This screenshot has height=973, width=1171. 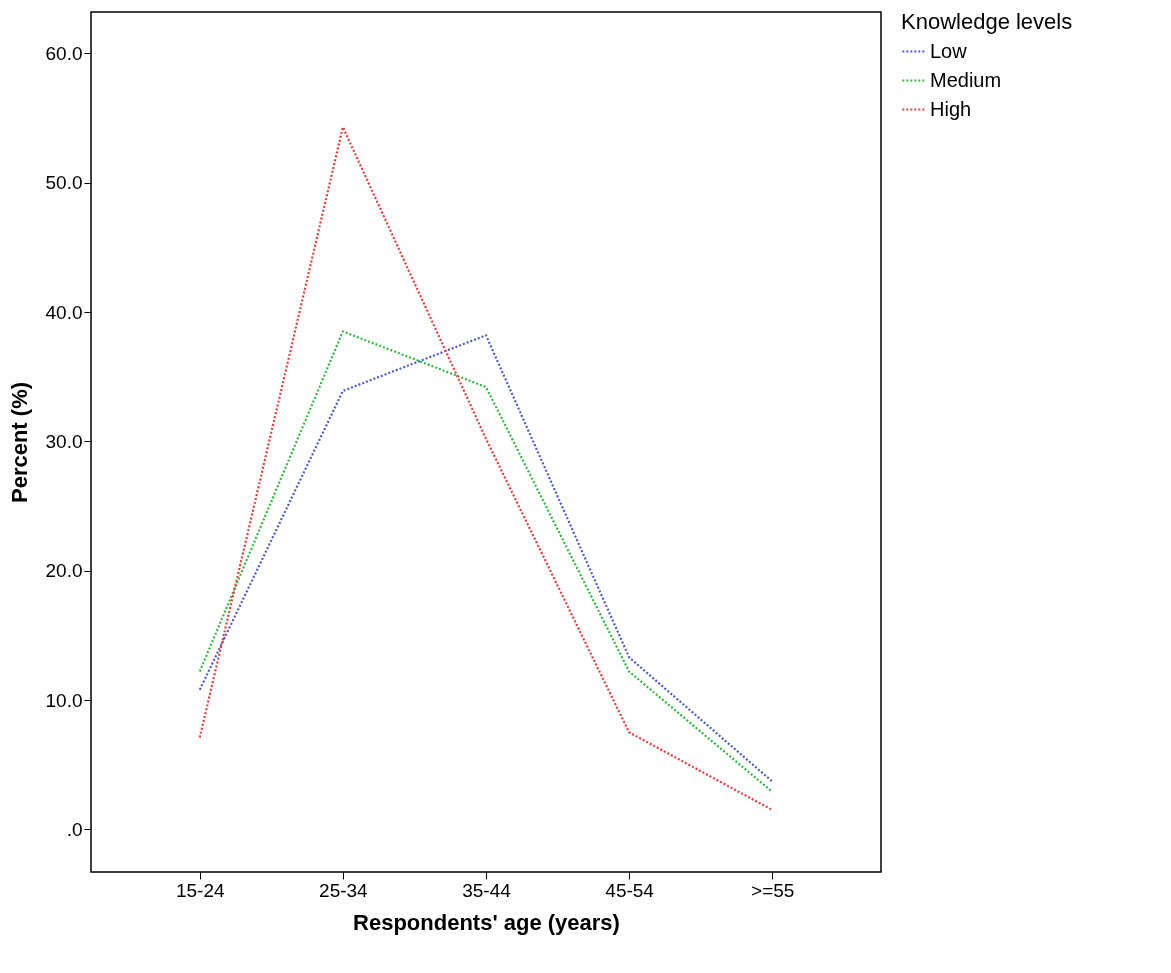 I want to click on x-tick-label: 15-24, so click(x=200, y=890).